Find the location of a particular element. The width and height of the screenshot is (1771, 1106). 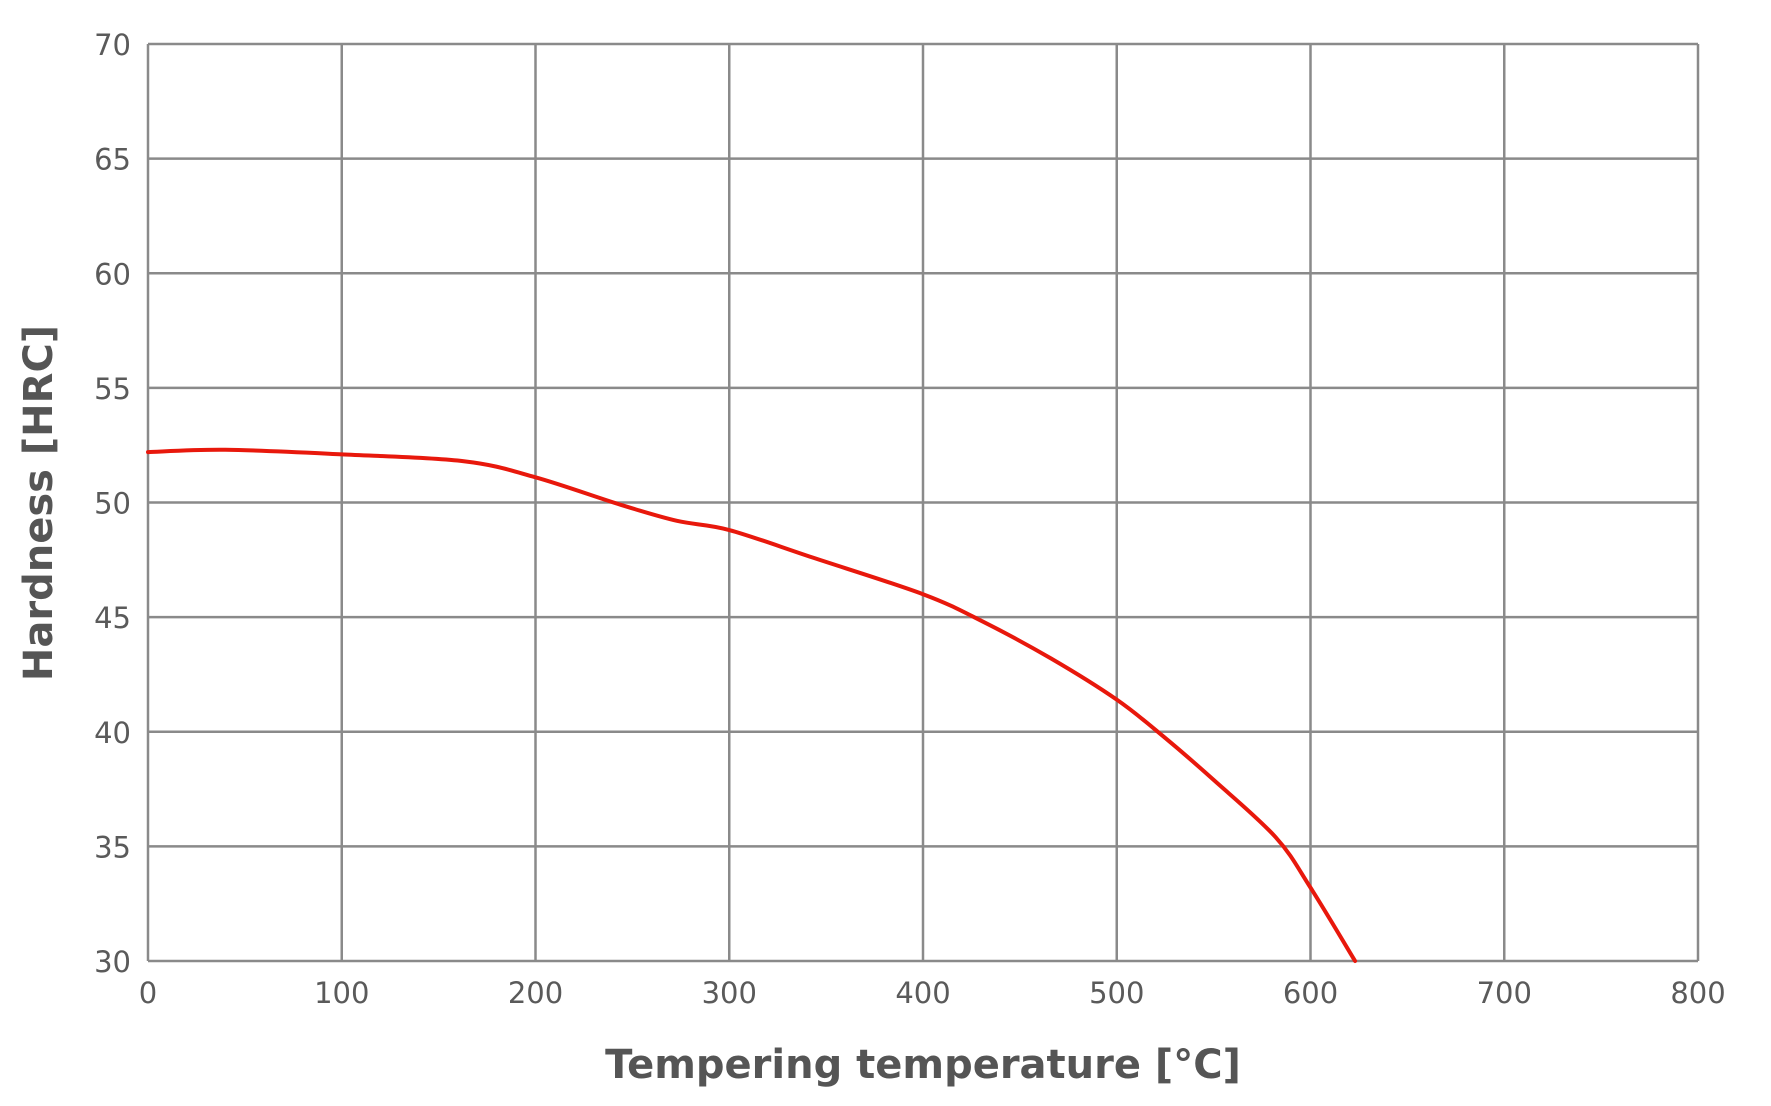

x-tick-label: 200 is located at coordinates (535, 993).